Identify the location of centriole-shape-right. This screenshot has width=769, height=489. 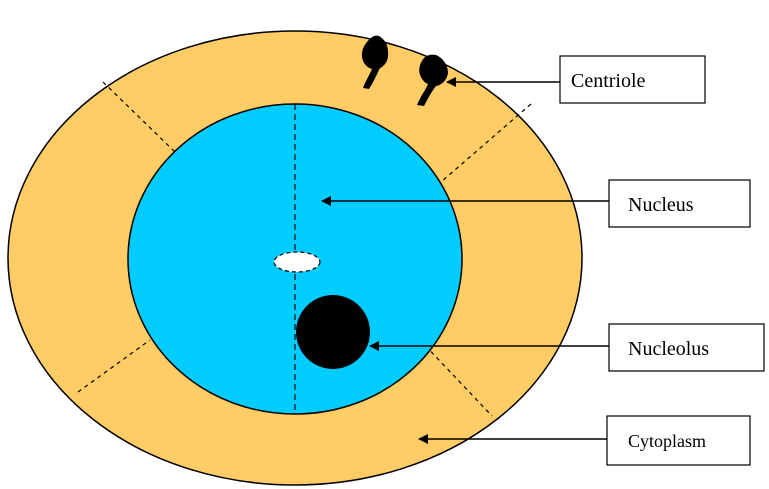
(432, 80).